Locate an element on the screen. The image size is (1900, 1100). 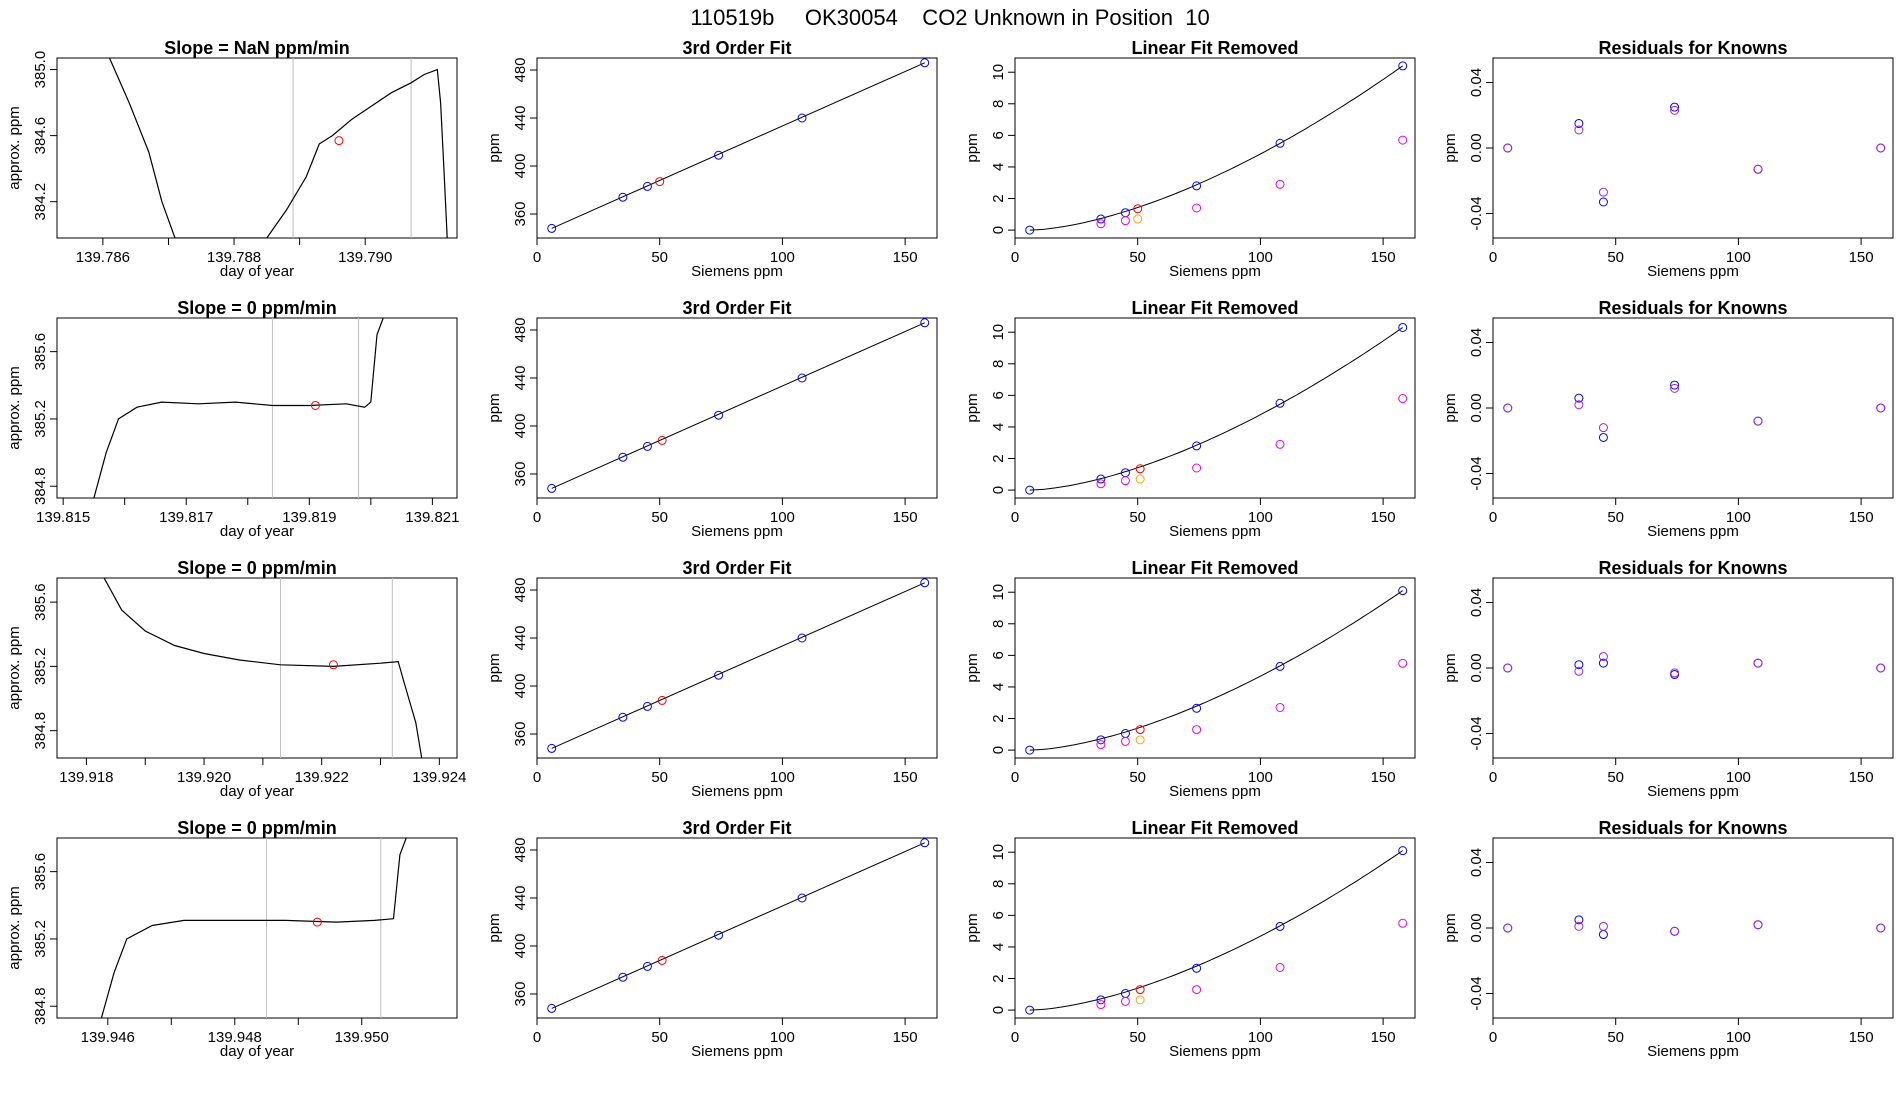
y-tick-label: 385.2 is located at coordinates (40, 939).